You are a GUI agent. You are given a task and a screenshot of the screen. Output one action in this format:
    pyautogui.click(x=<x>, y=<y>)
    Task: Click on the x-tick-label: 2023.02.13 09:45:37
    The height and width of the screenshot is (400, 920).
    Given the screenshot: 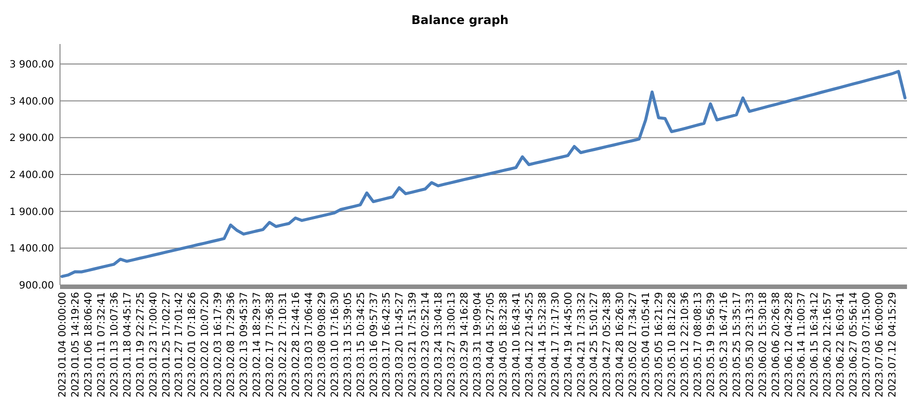 What is the action you would take?
    pyautogui.click(x=244, y=345)
    